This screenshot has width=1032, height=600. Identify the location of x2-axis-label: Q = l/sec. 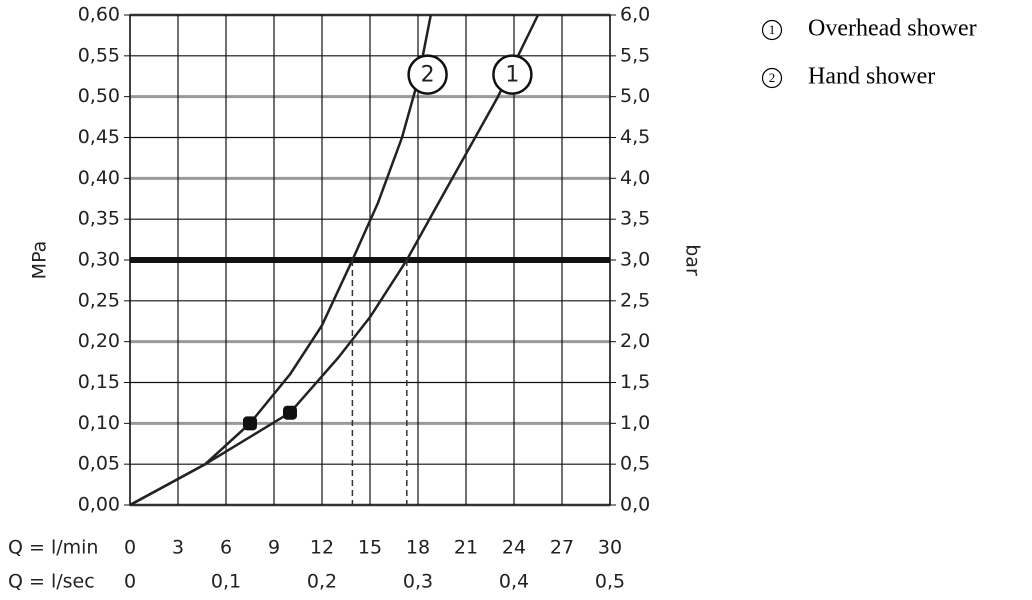
(51, 582).